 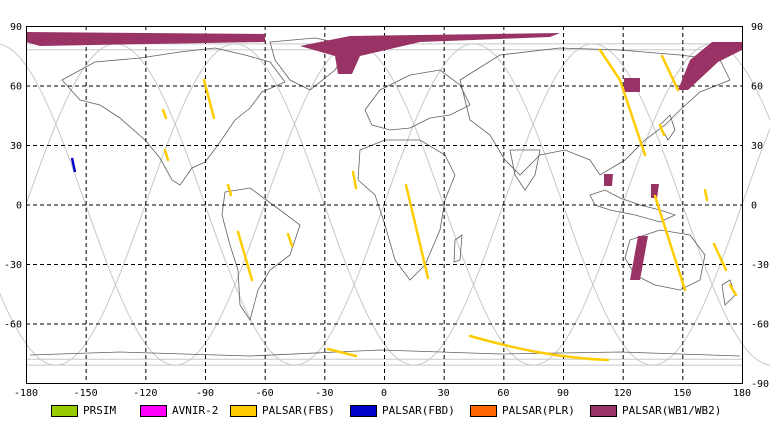 What do you see at coordinates (623, 393) in the screenshot?
I see `longitude-tick-label: 120` at bounding box center [623, 393].